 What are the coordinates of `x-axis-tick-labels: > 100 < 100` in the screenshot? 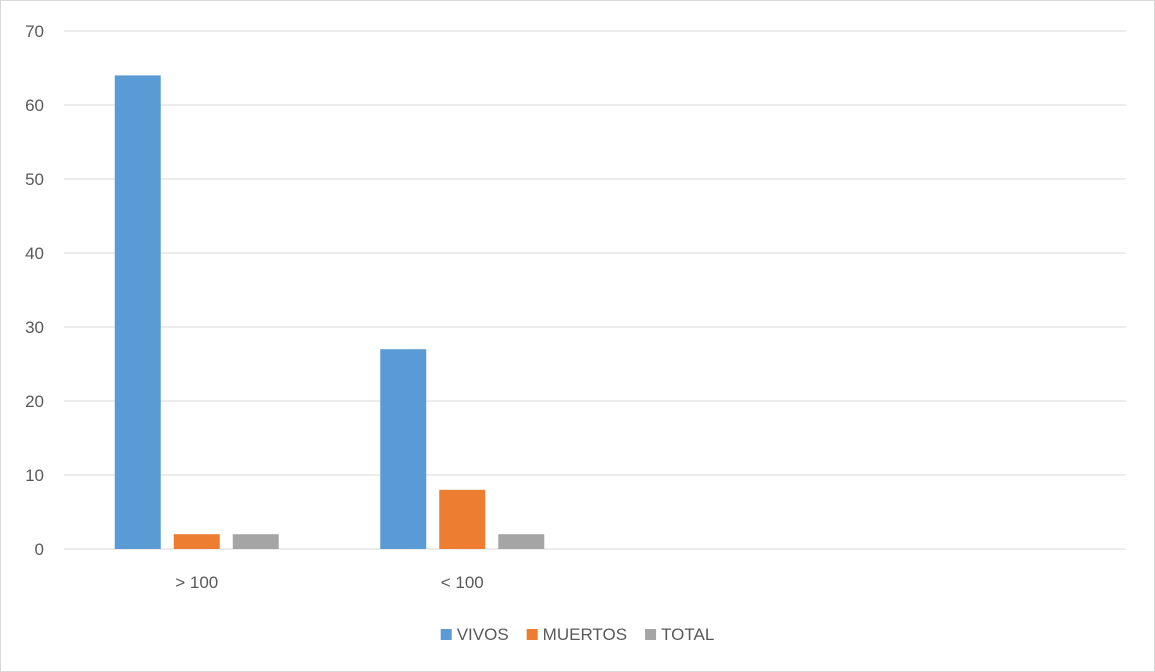 It's located at (329, 582).